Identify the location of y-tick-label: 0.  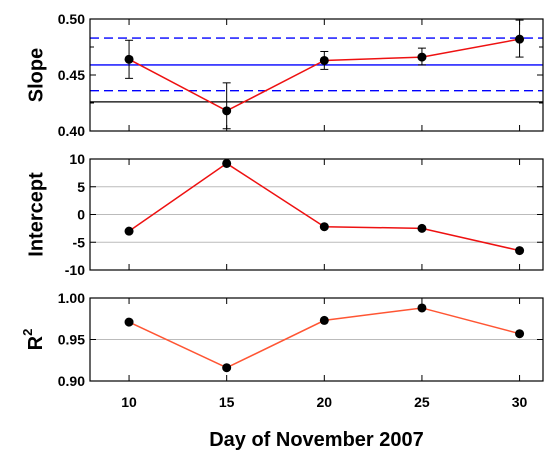
(81, 215).